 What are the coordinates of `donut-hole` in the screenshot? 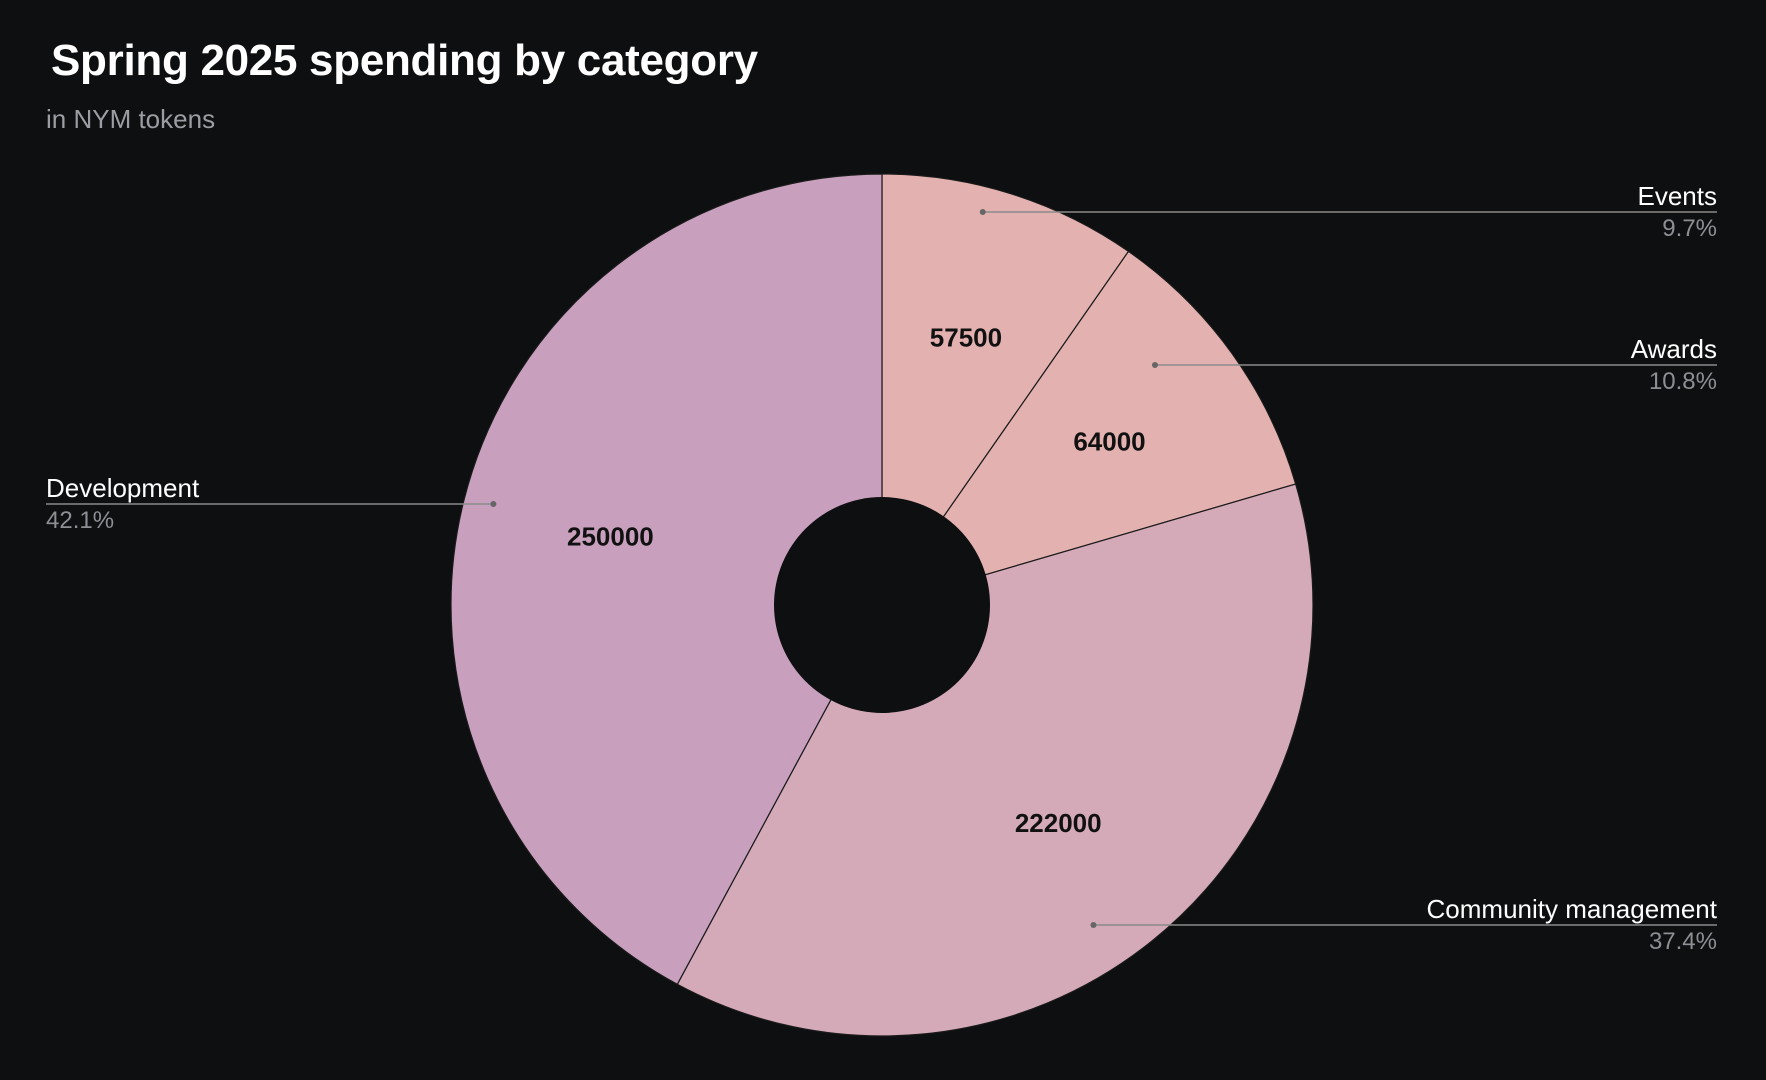 It's located at (882, 605).